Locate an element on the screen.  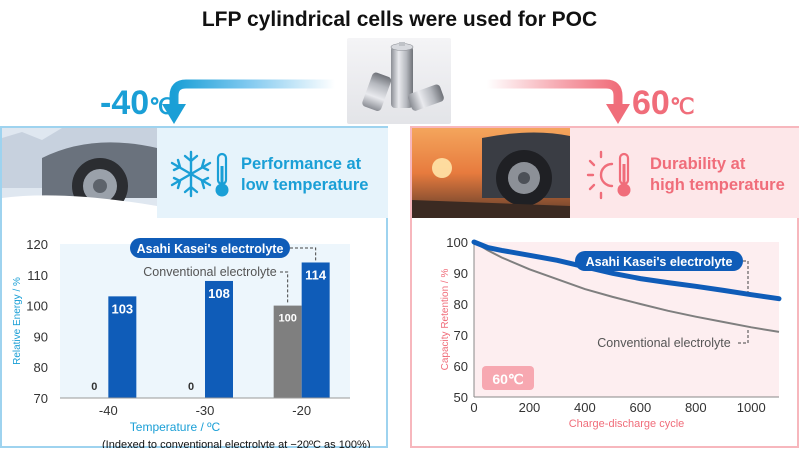
x-axis-title: Temperature / ºC is located at coordinates (175, 427).